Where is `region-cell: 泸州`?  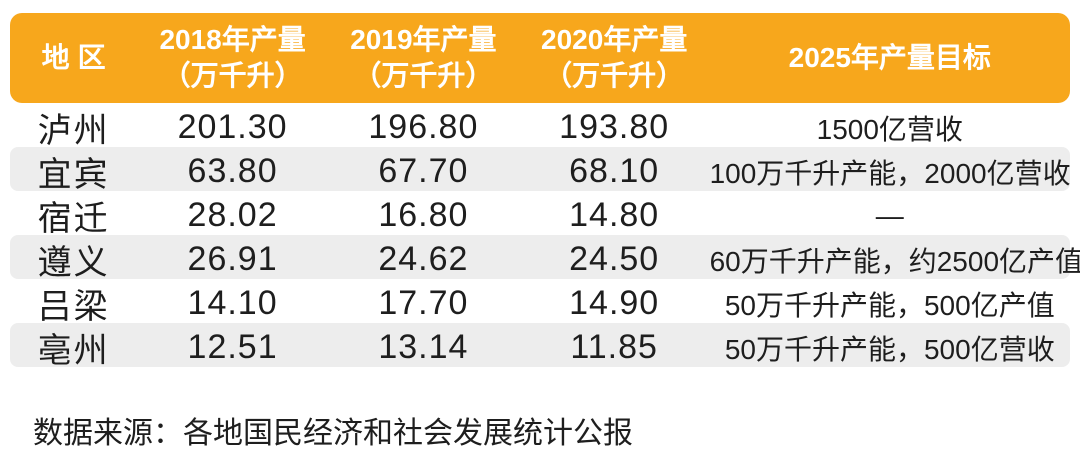 region-cell: 泸州 is located at coordinates (73, 131).